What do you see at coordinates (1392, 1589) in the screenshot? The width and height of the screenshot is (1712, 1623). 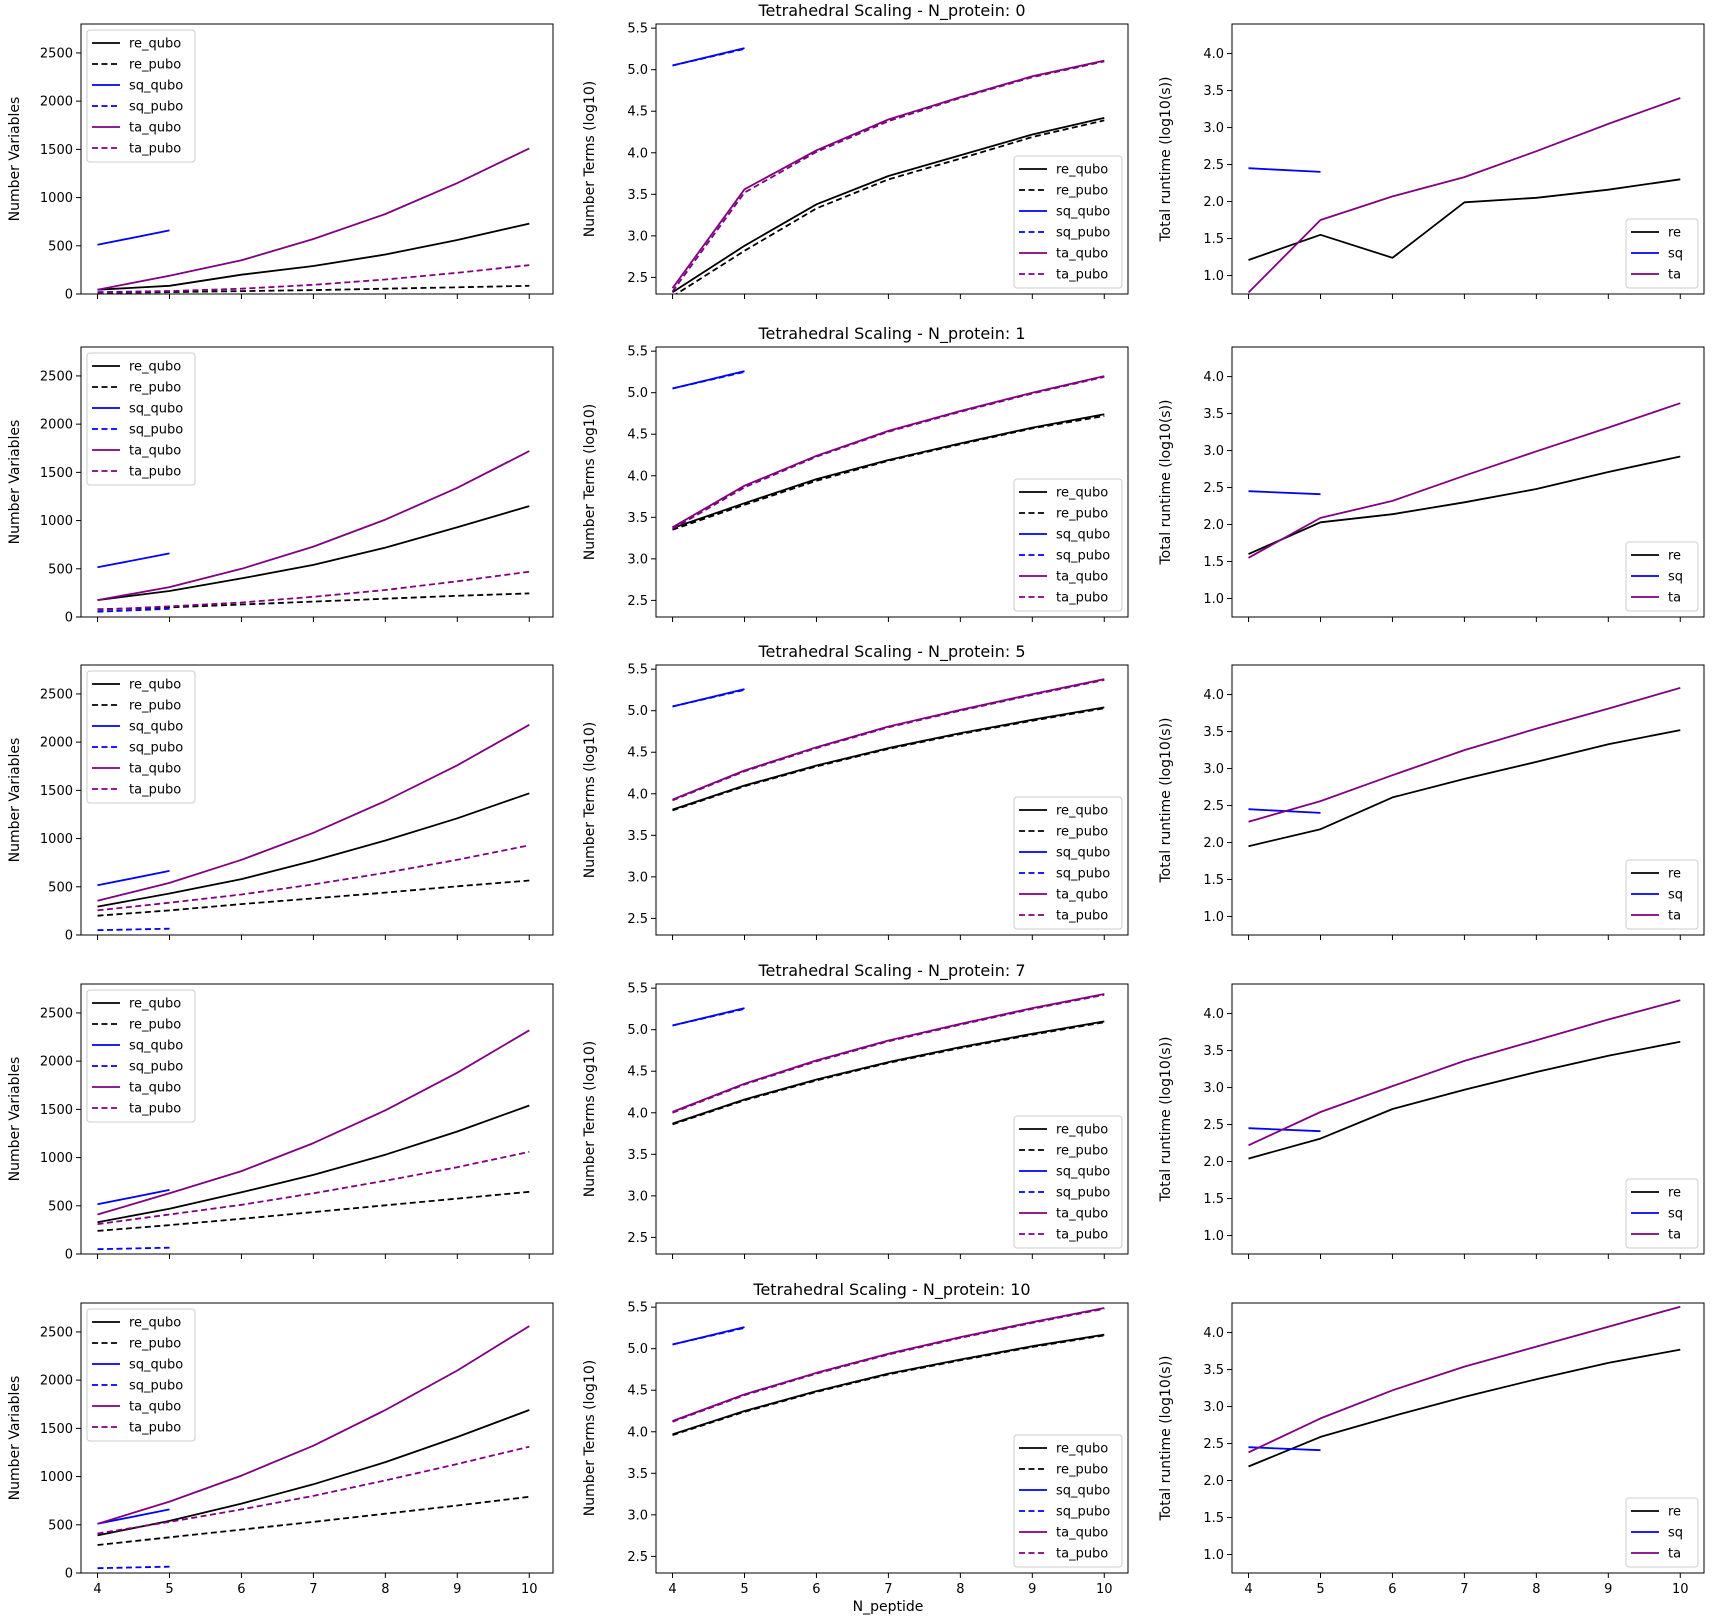 I see `x-tick-label: 6` at bounding box center [1392, 1589].